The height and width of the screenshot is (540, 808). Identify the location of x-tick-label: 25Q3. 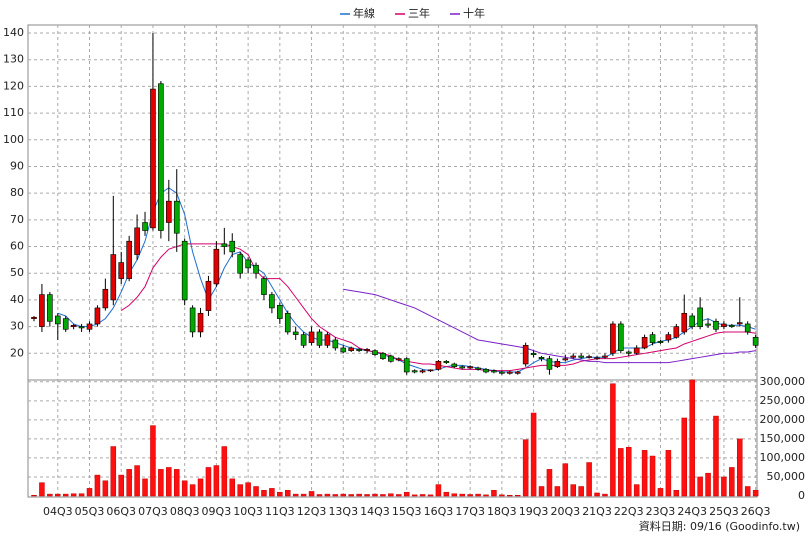
(724, 511).